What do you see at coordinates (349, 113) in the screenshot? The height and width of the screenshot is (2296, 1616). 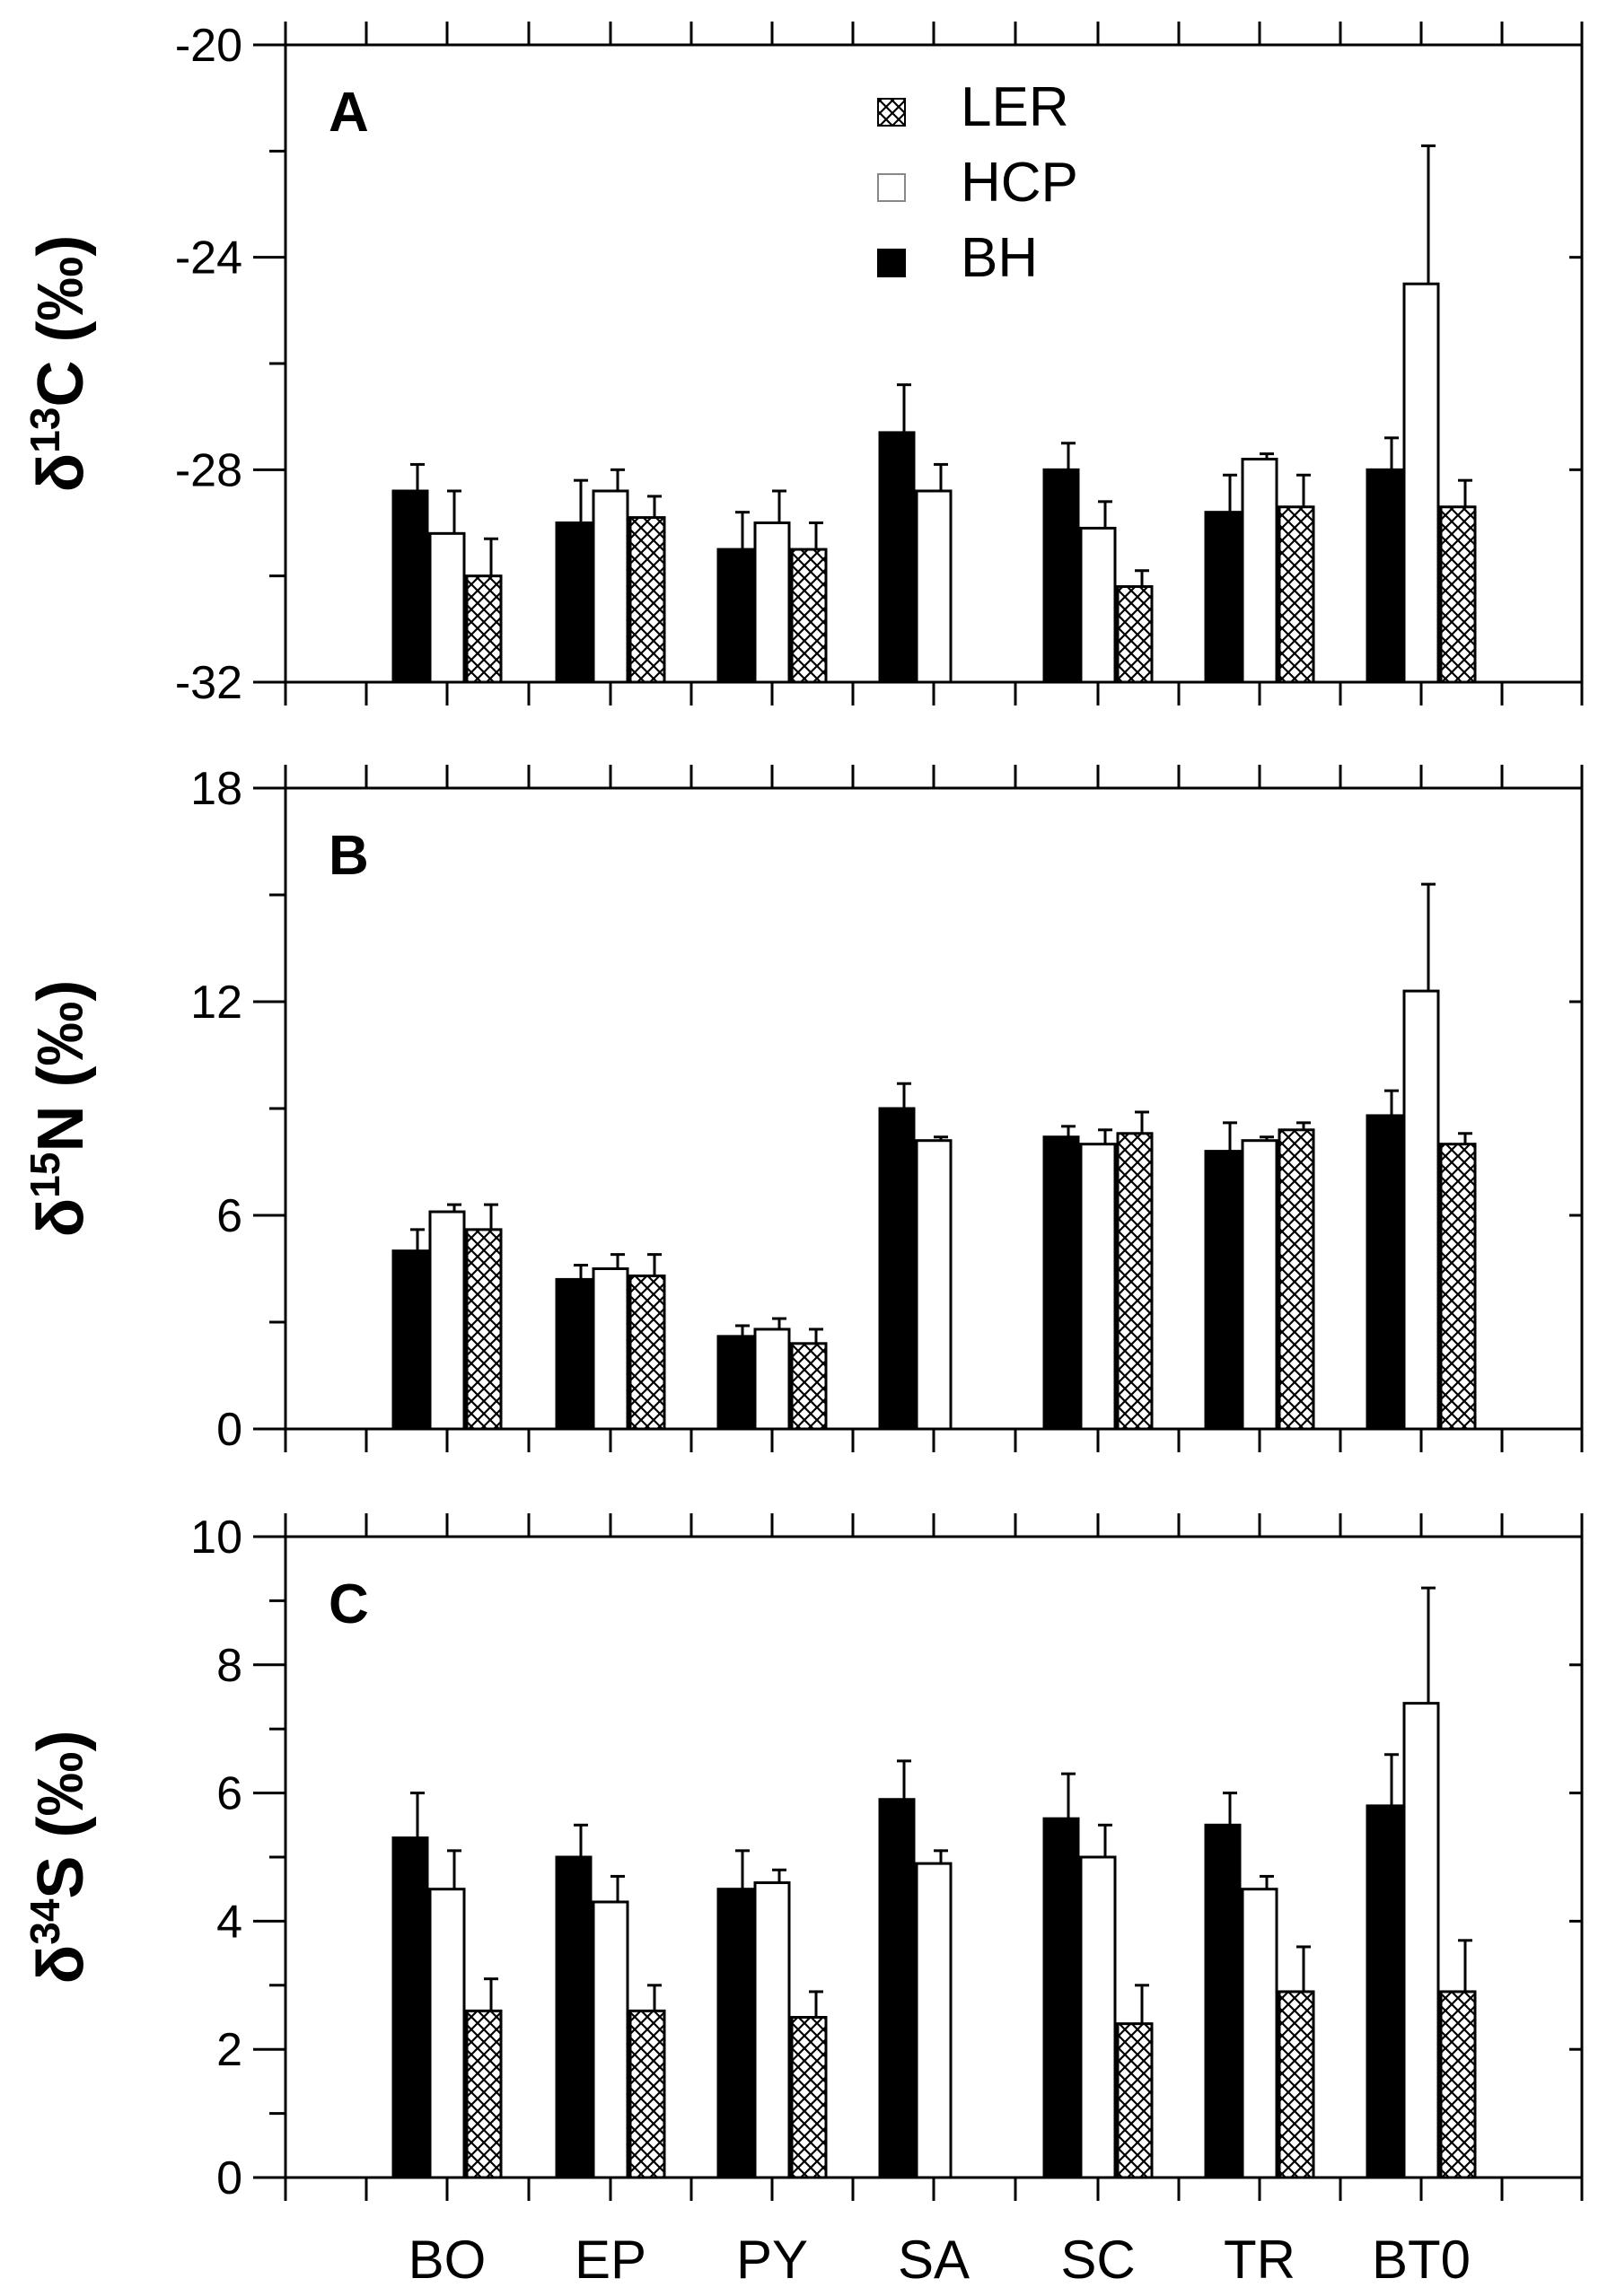 I see `panel-letter: A` at bounding box center [349, 113].